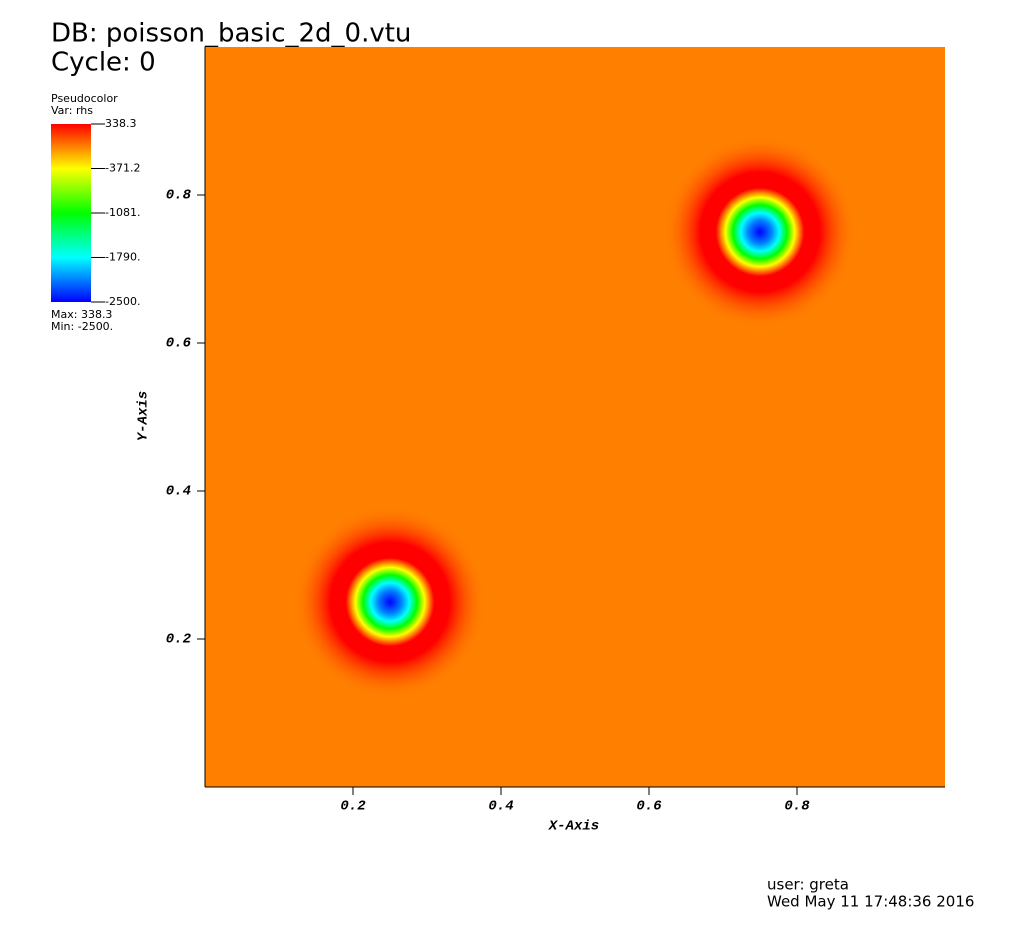 The height and width of the screenshot is (930, 1024). What do you see at coordinates (179, 344) in the screenshot?
I see `y-tick-label: 0.6` at bounding box center [179, 344].